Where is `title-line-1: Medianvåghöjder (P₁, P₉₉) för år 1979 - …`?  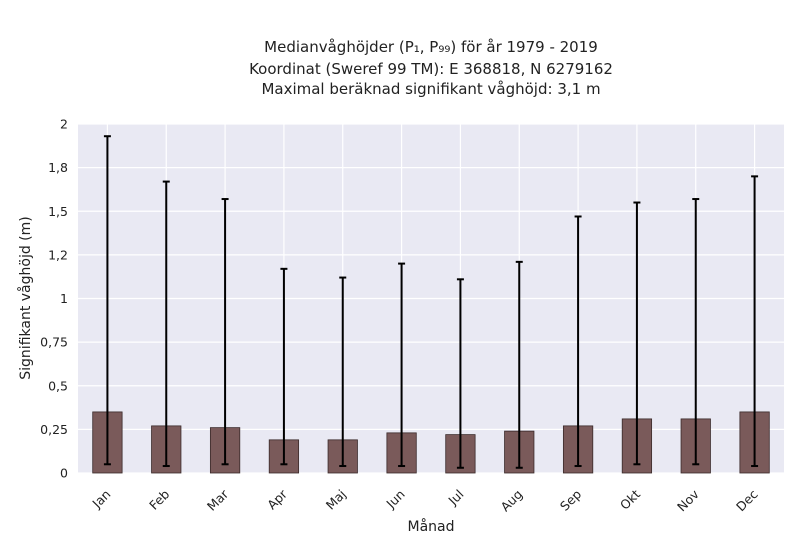 title-line-1: Medianvåghöjder (P₁, P₉₉) för år 1979 - … is located at coordinates (431, 47).